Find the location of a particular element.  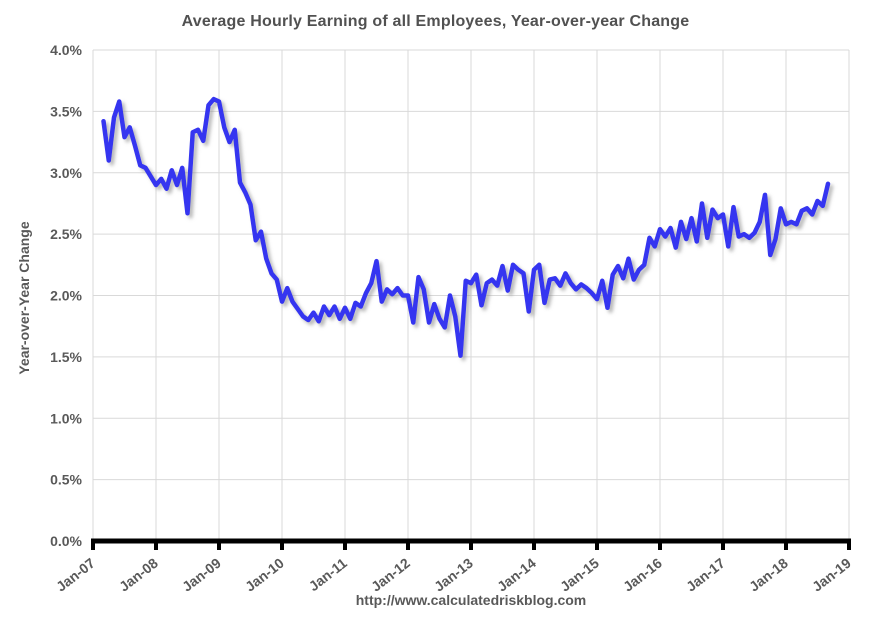

footer-url: http://www.calculatedriskblog.com is located at coordinates (471, 600).